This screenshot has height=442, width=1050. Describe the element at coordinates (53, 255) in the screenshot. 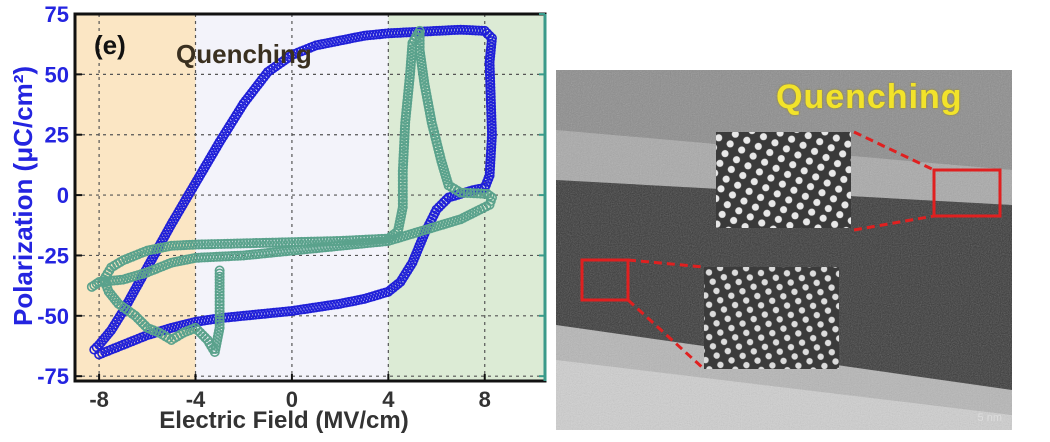

I see `y-tick-label: -25` at that location.